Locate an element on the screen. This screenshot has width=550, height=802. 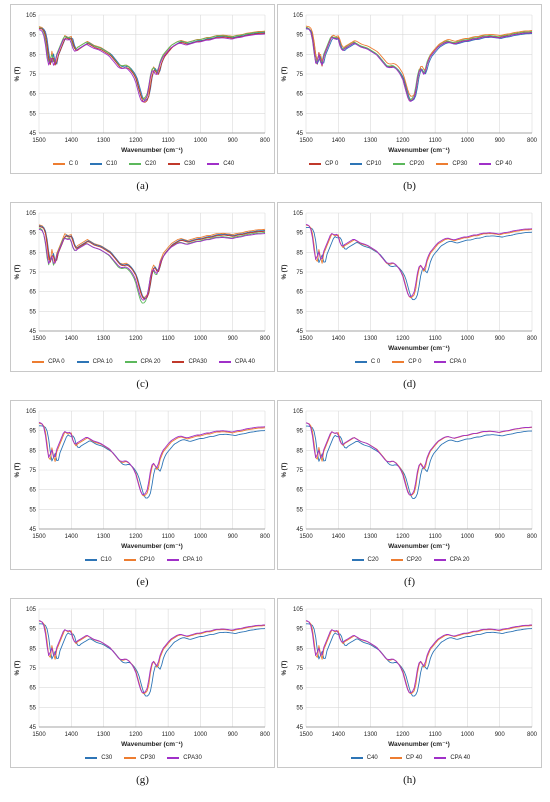
x-tick-label: 800 is located at coordinates (265, 537).